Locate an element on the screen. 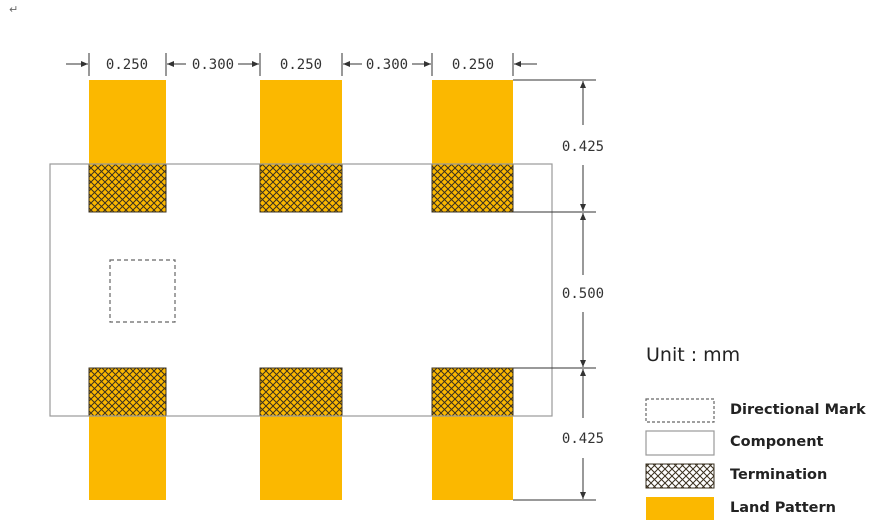 This screenshot has height=521, width=885. legend-directional-mark-swatch is located at coordinates (680, 410).